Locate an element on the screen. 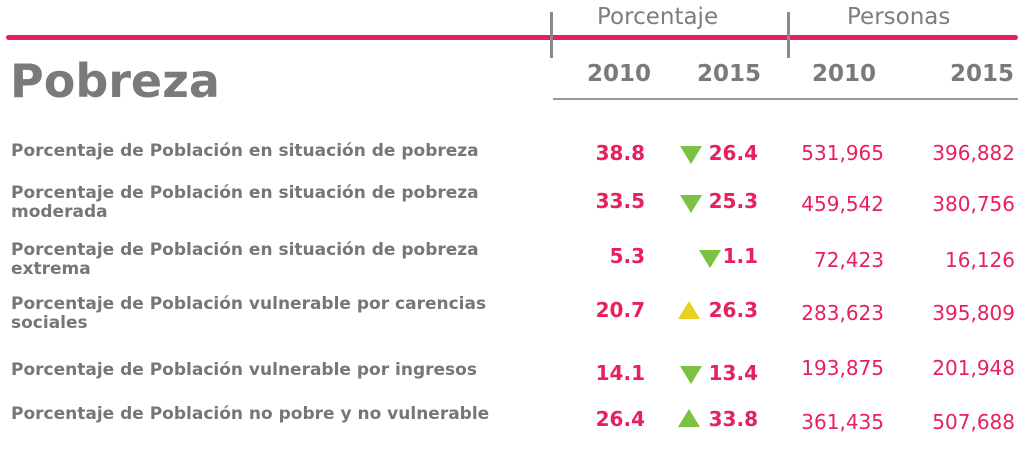 This screenshot has width=1024, height=451. persons-2015-value: 16,126 is located at coordinates (980, 260).